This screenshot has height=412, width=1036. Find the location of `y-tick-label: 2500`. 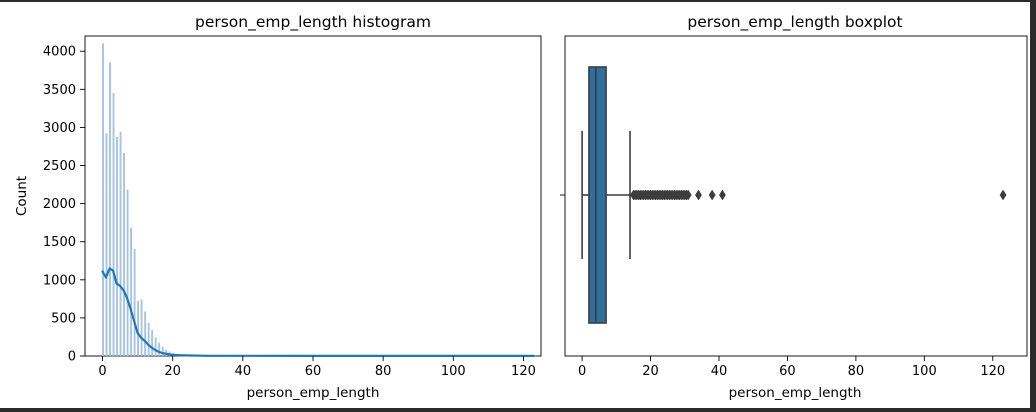

y-tick-label: 2500 is located at coordinates (59, 166).